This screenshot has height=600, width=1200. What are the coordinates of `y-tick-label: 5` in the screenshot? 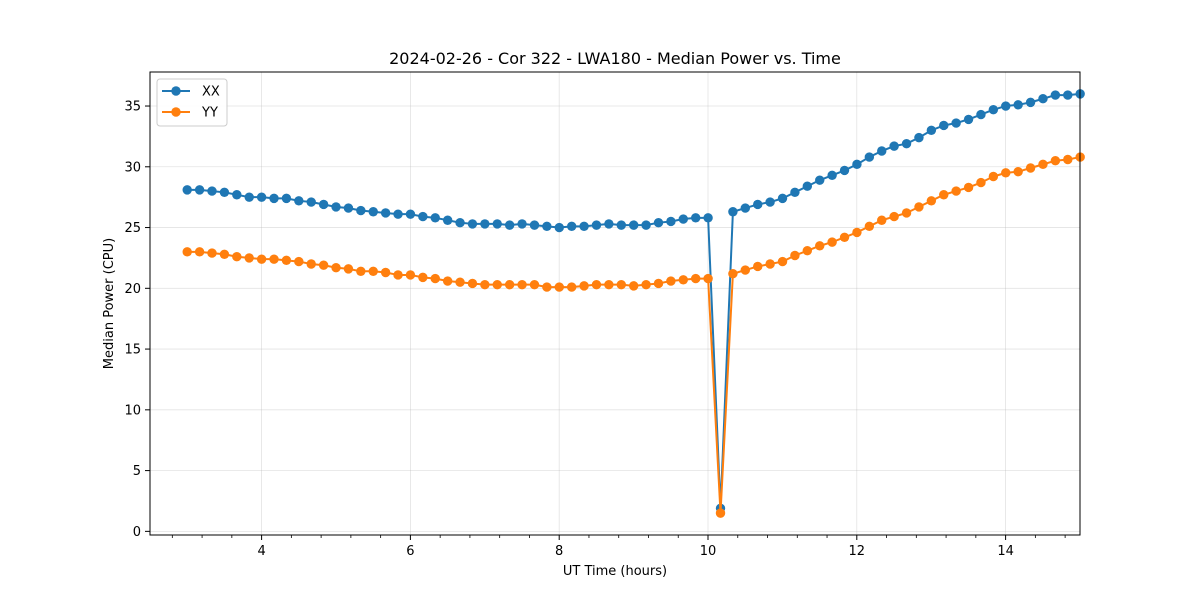 It's located at (137, 471).